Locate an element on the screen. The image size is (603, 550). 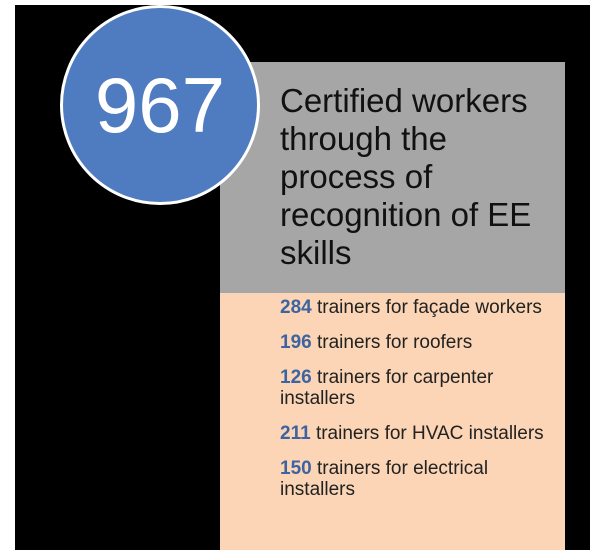
item: 211 trainers for HVAC installers is located at coordinates (415, 433).